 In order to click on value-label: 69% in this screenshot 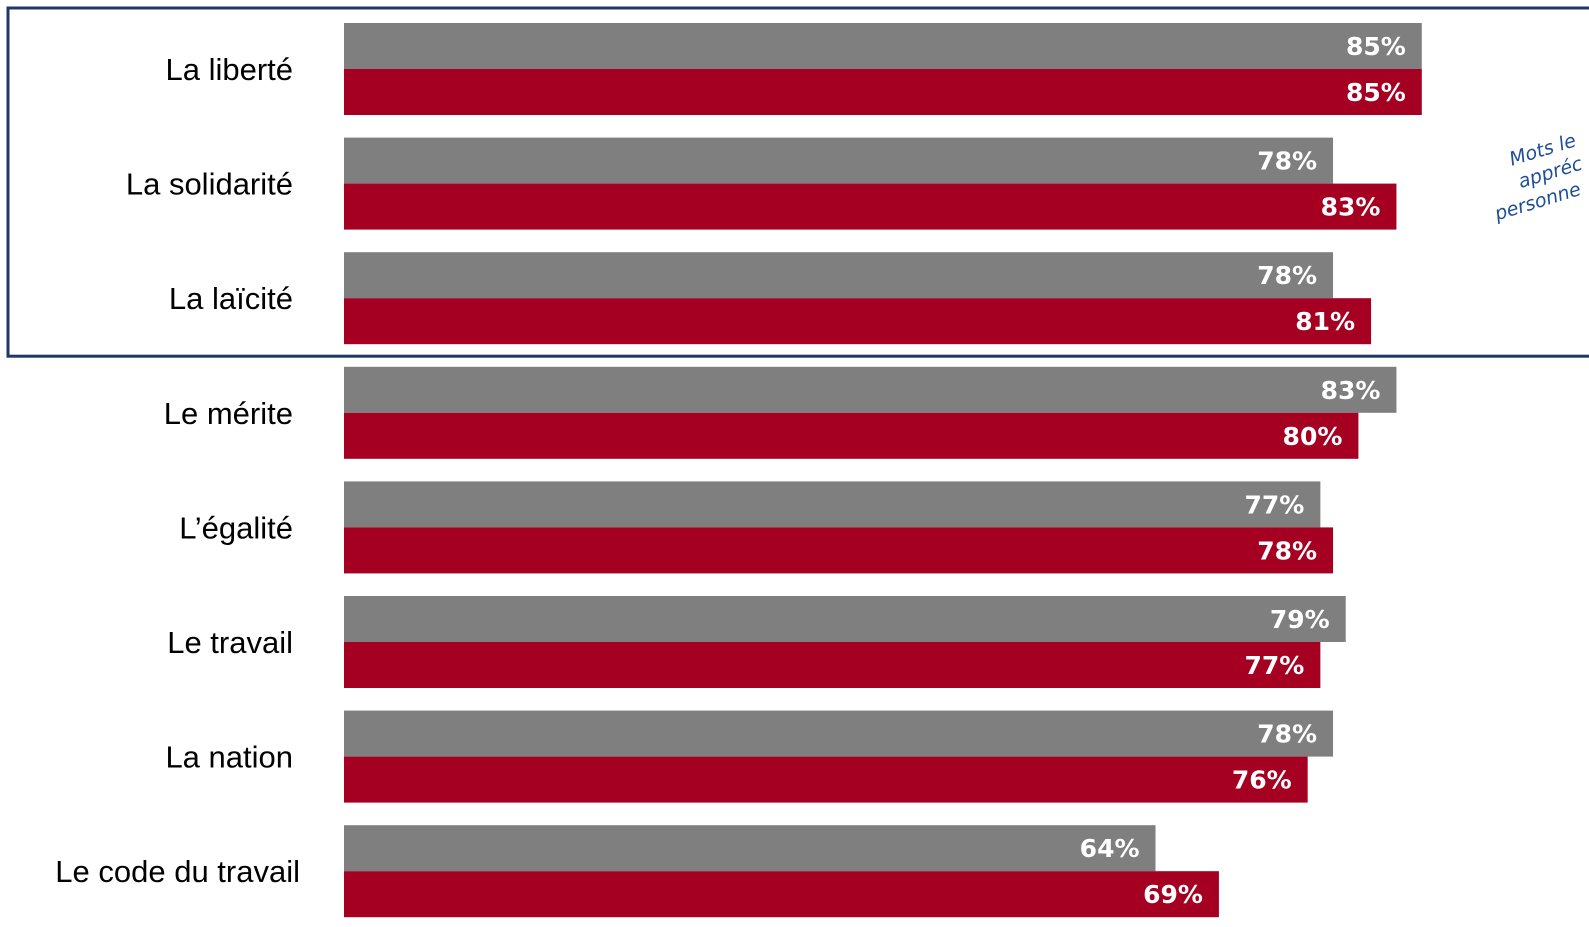, I will do `click(1173, 894)`.